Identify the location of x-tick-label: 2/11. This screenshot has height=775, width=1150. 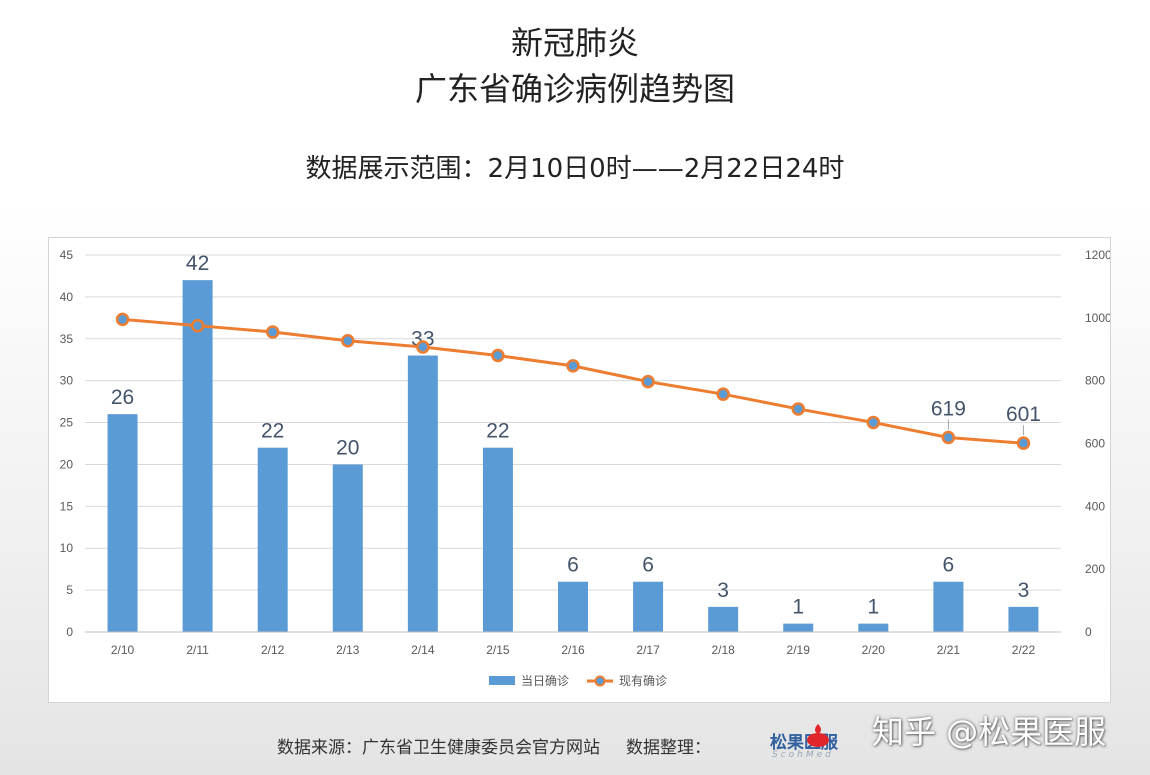
(197, 650).